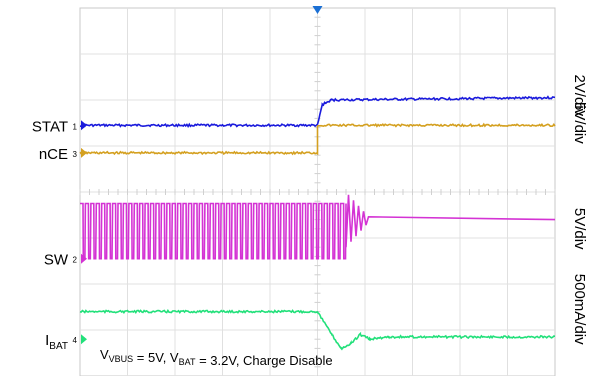  Describe the element at coordinates (75, 126) in the screenshot. I see `channel-marker-number: 1` at that location.